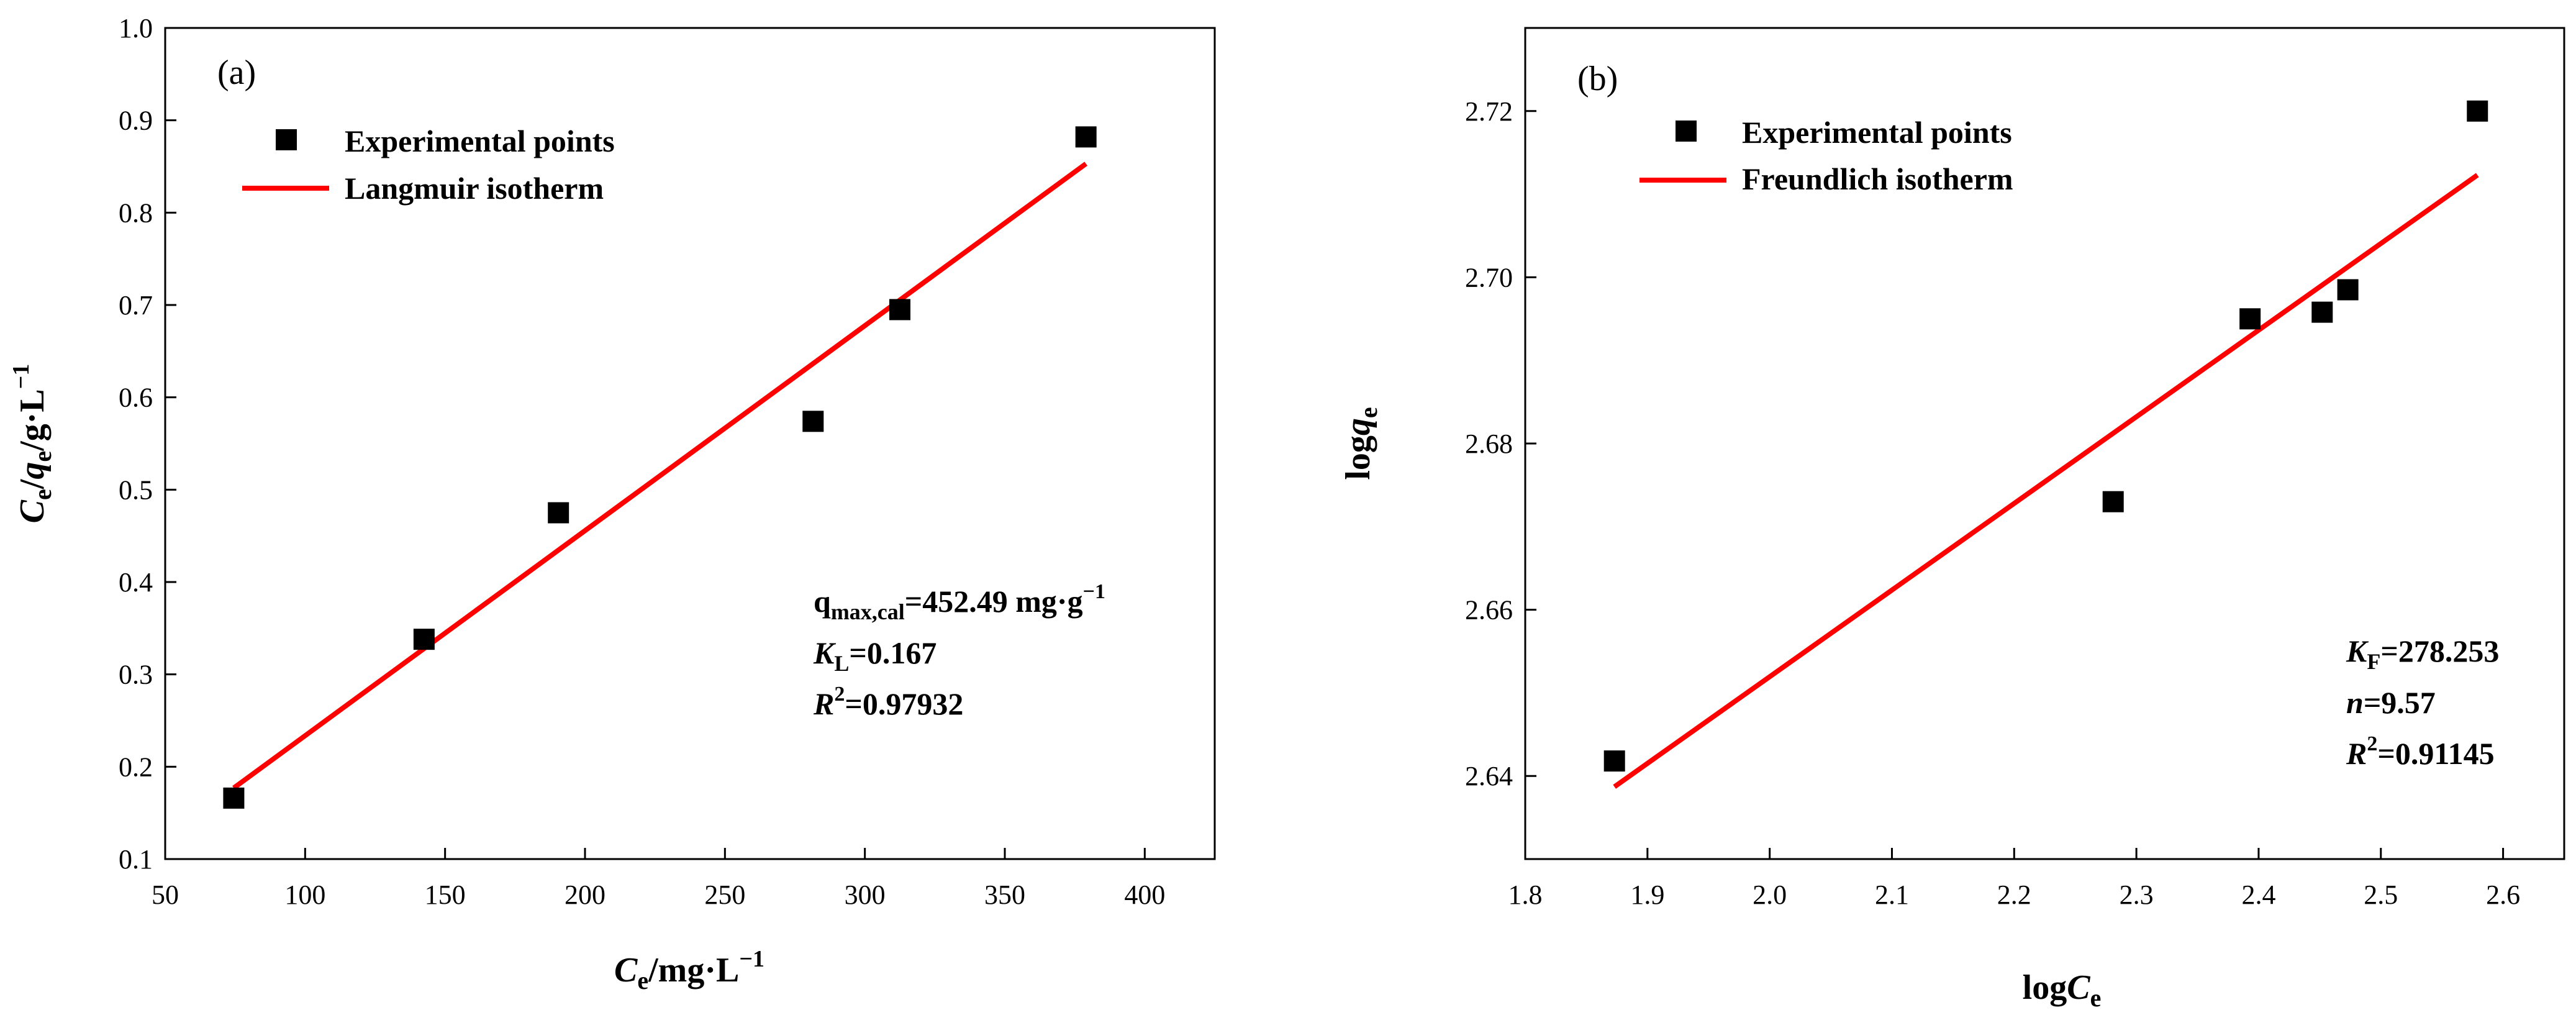 This screenshot has width=2576, height=1010. Describe the element at coordinates (304, 895) in the screenshot. I see `x-tick-label-a: 100` at that location.